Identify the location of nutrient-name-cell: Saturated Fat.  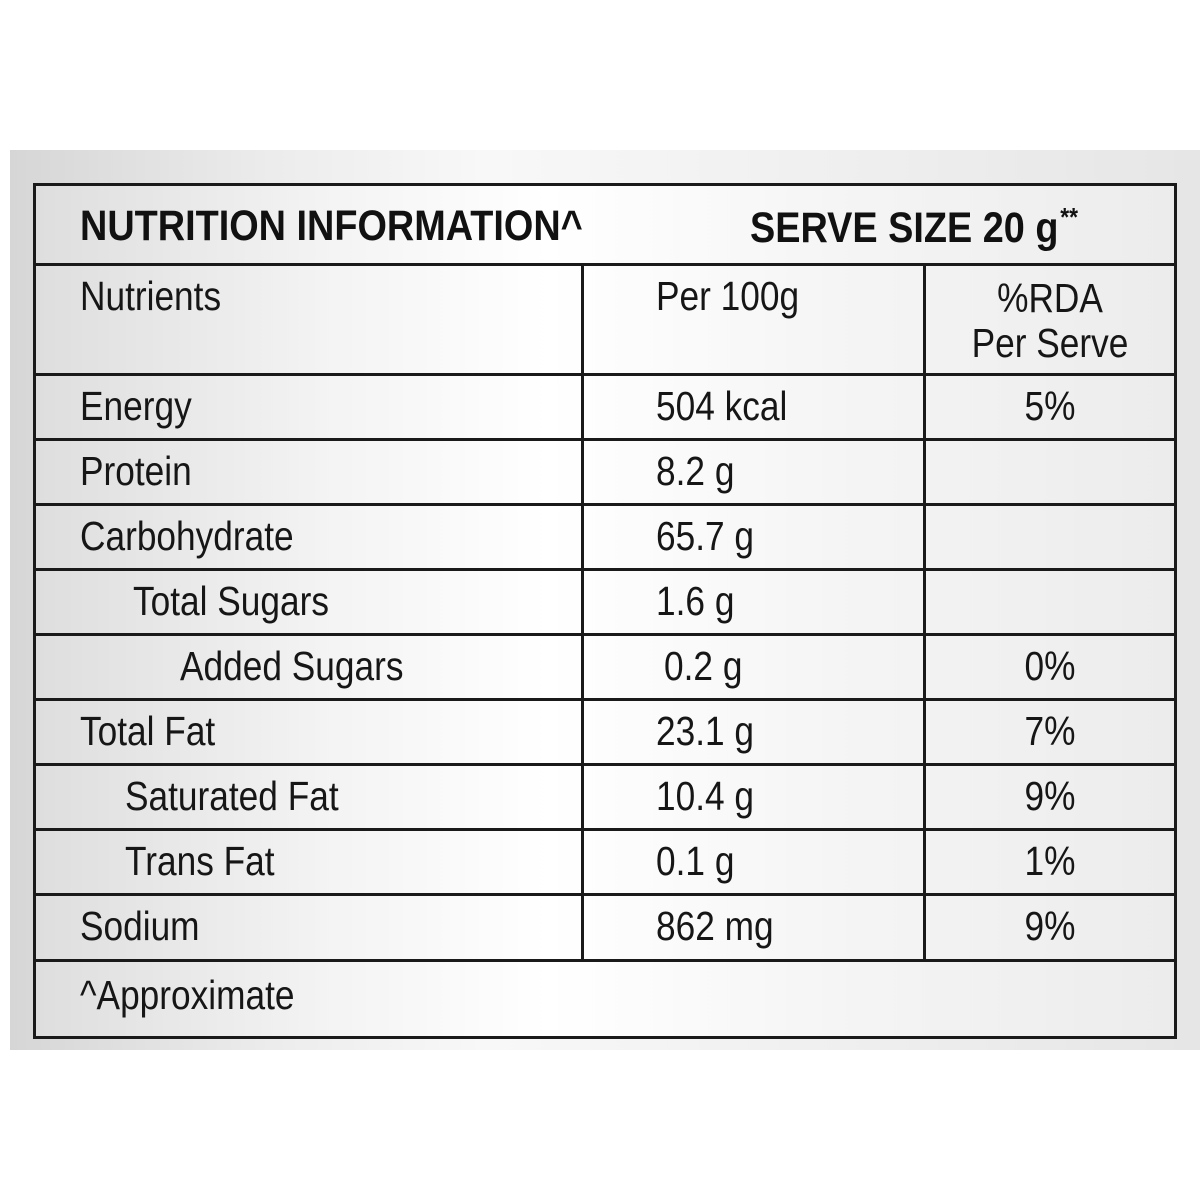
(308, 797).